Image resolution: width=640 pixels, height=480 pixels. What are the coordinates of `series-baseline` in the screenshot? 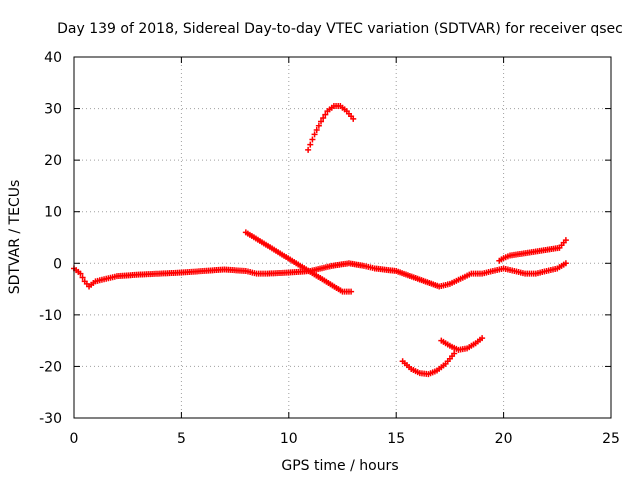 It's located at (320, 275).